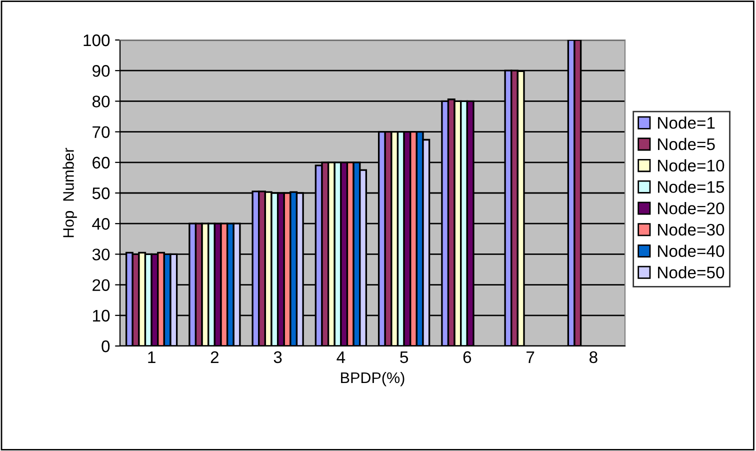 The width and height of the screenshot is (756, 451). What do you see at coordinates (106, 346) in the screenshot?
I see `y-tick-label: 0` at bounding box center [106, 346].